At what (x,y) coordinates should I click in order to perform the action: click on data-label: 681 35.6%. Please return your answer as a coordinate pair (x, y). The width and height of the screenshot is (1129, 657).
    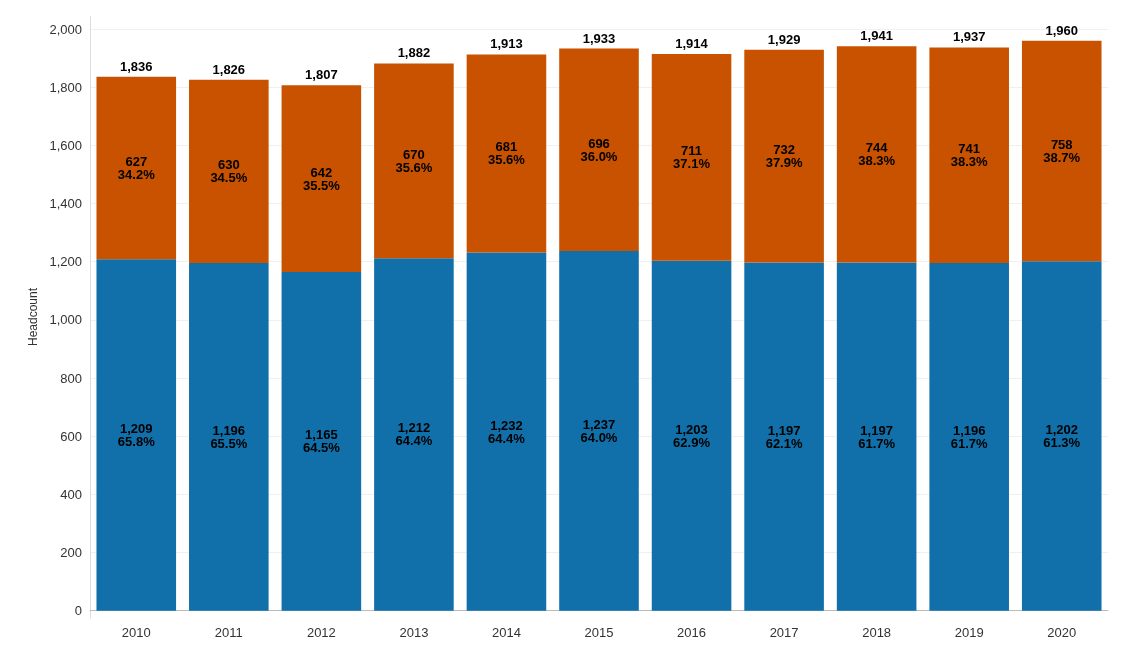
    Looking at the image, I should click on (507, 153).